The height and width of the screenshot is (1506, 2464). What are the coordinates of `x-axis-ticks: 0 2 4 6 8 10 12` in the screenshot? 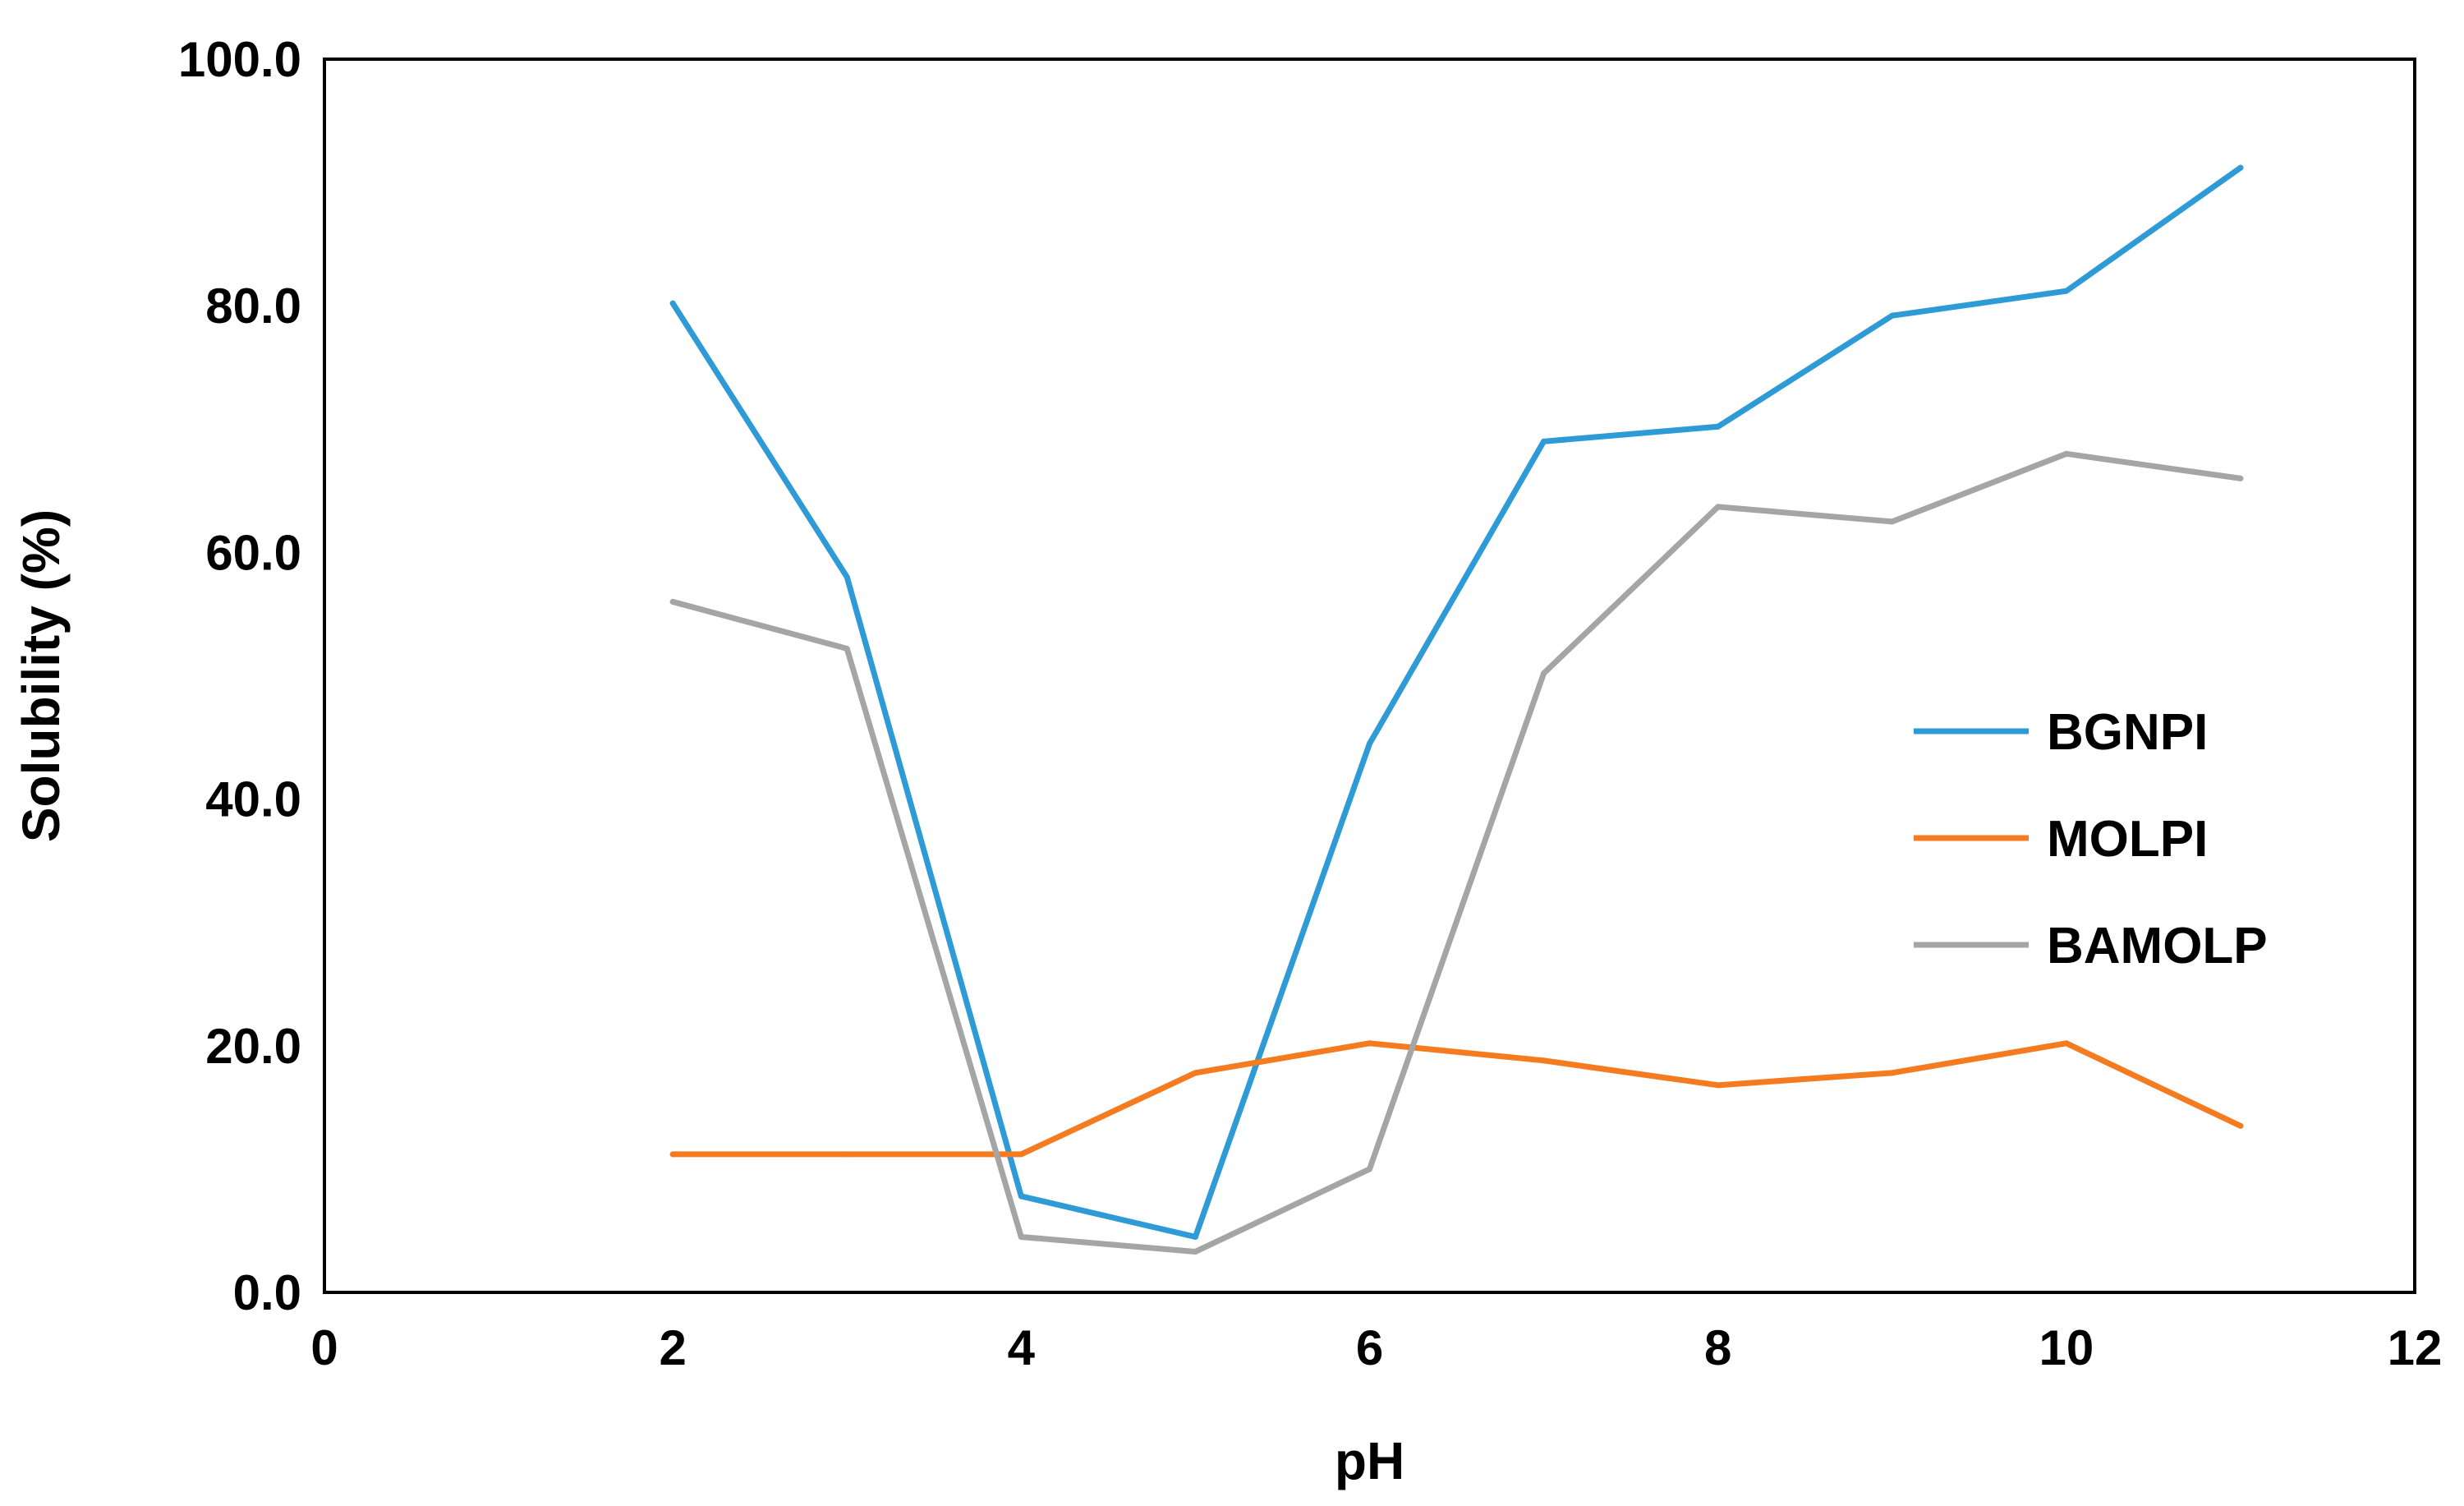 It's located at (1376, 1347).